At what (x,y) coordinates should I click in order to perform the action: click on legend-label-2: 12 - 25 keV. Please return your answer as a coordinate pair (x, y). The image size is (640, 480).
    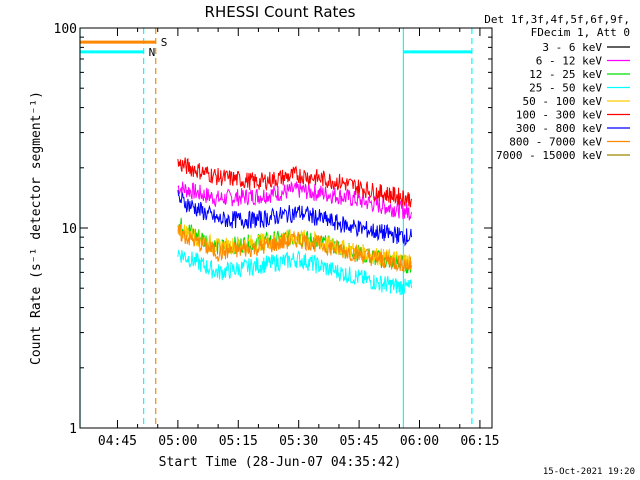
    Looking at the image, I should click on (565, 74).